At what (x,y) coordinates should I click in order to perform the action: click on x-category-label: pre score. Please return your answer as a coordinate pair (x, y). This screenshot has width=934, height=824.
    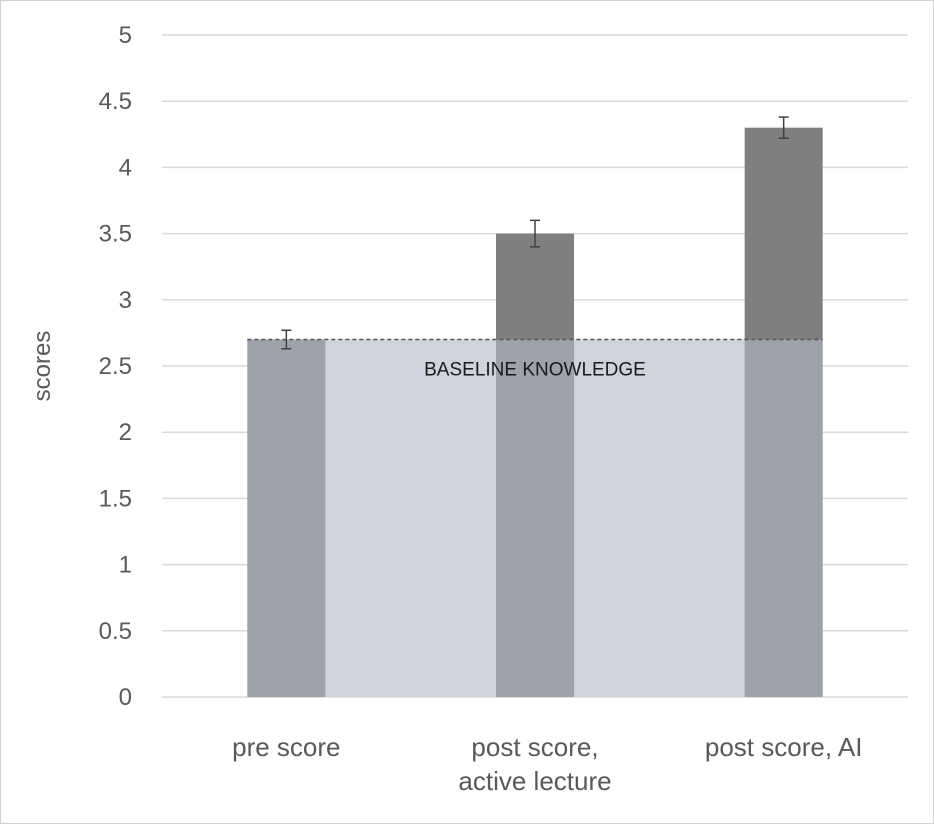
    Looking at the image, I should click on (286, 747).